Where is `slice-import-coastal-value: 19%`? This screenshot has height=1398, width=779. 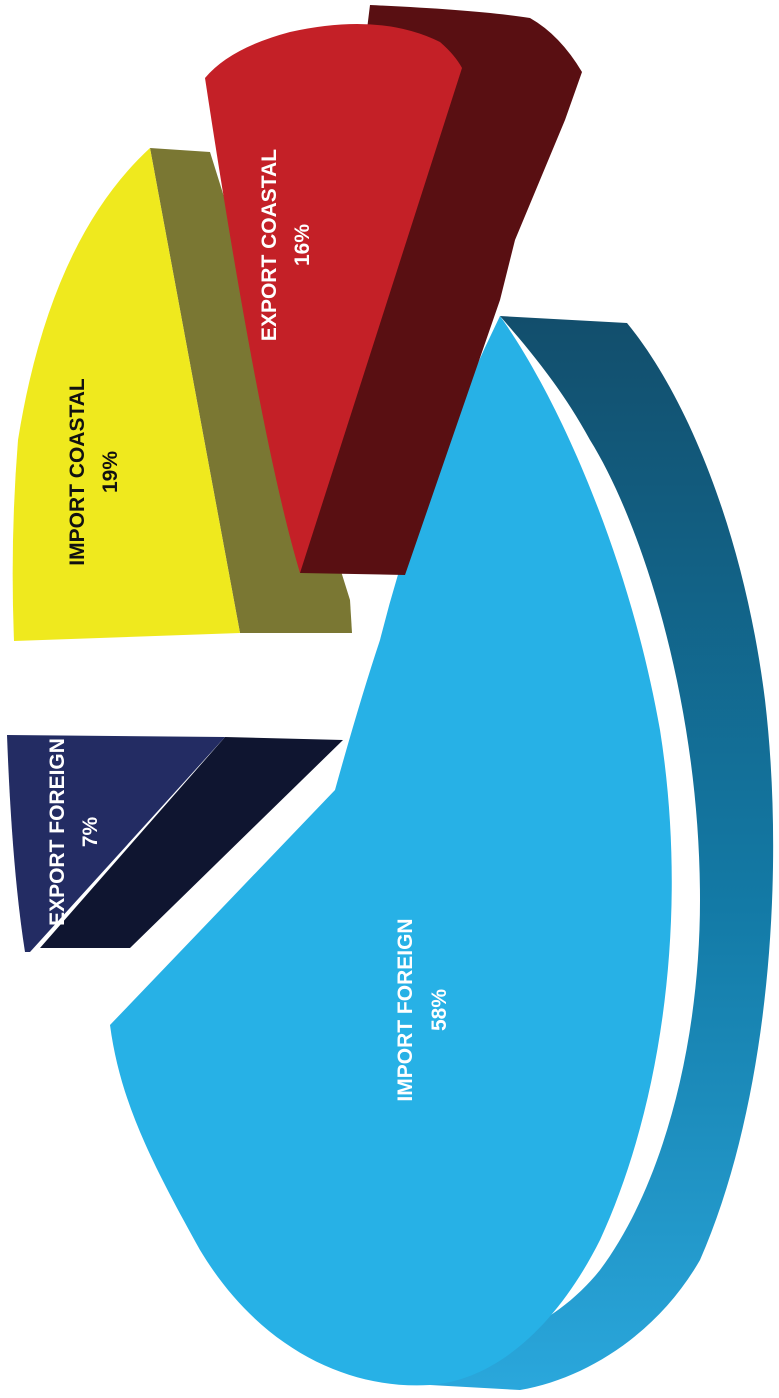
slice-import-coastal-value: 19% is located at coordinates (110, 472).